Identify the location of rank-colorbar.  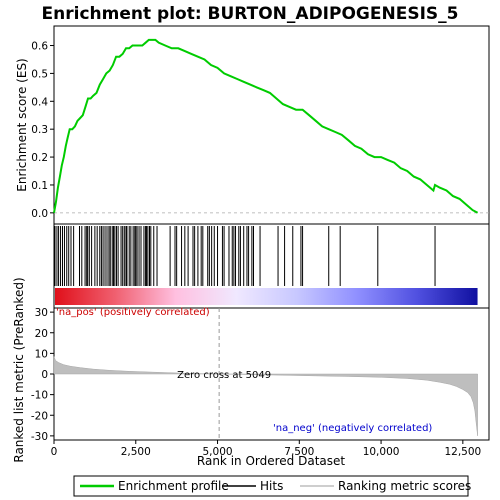
(266, 296).